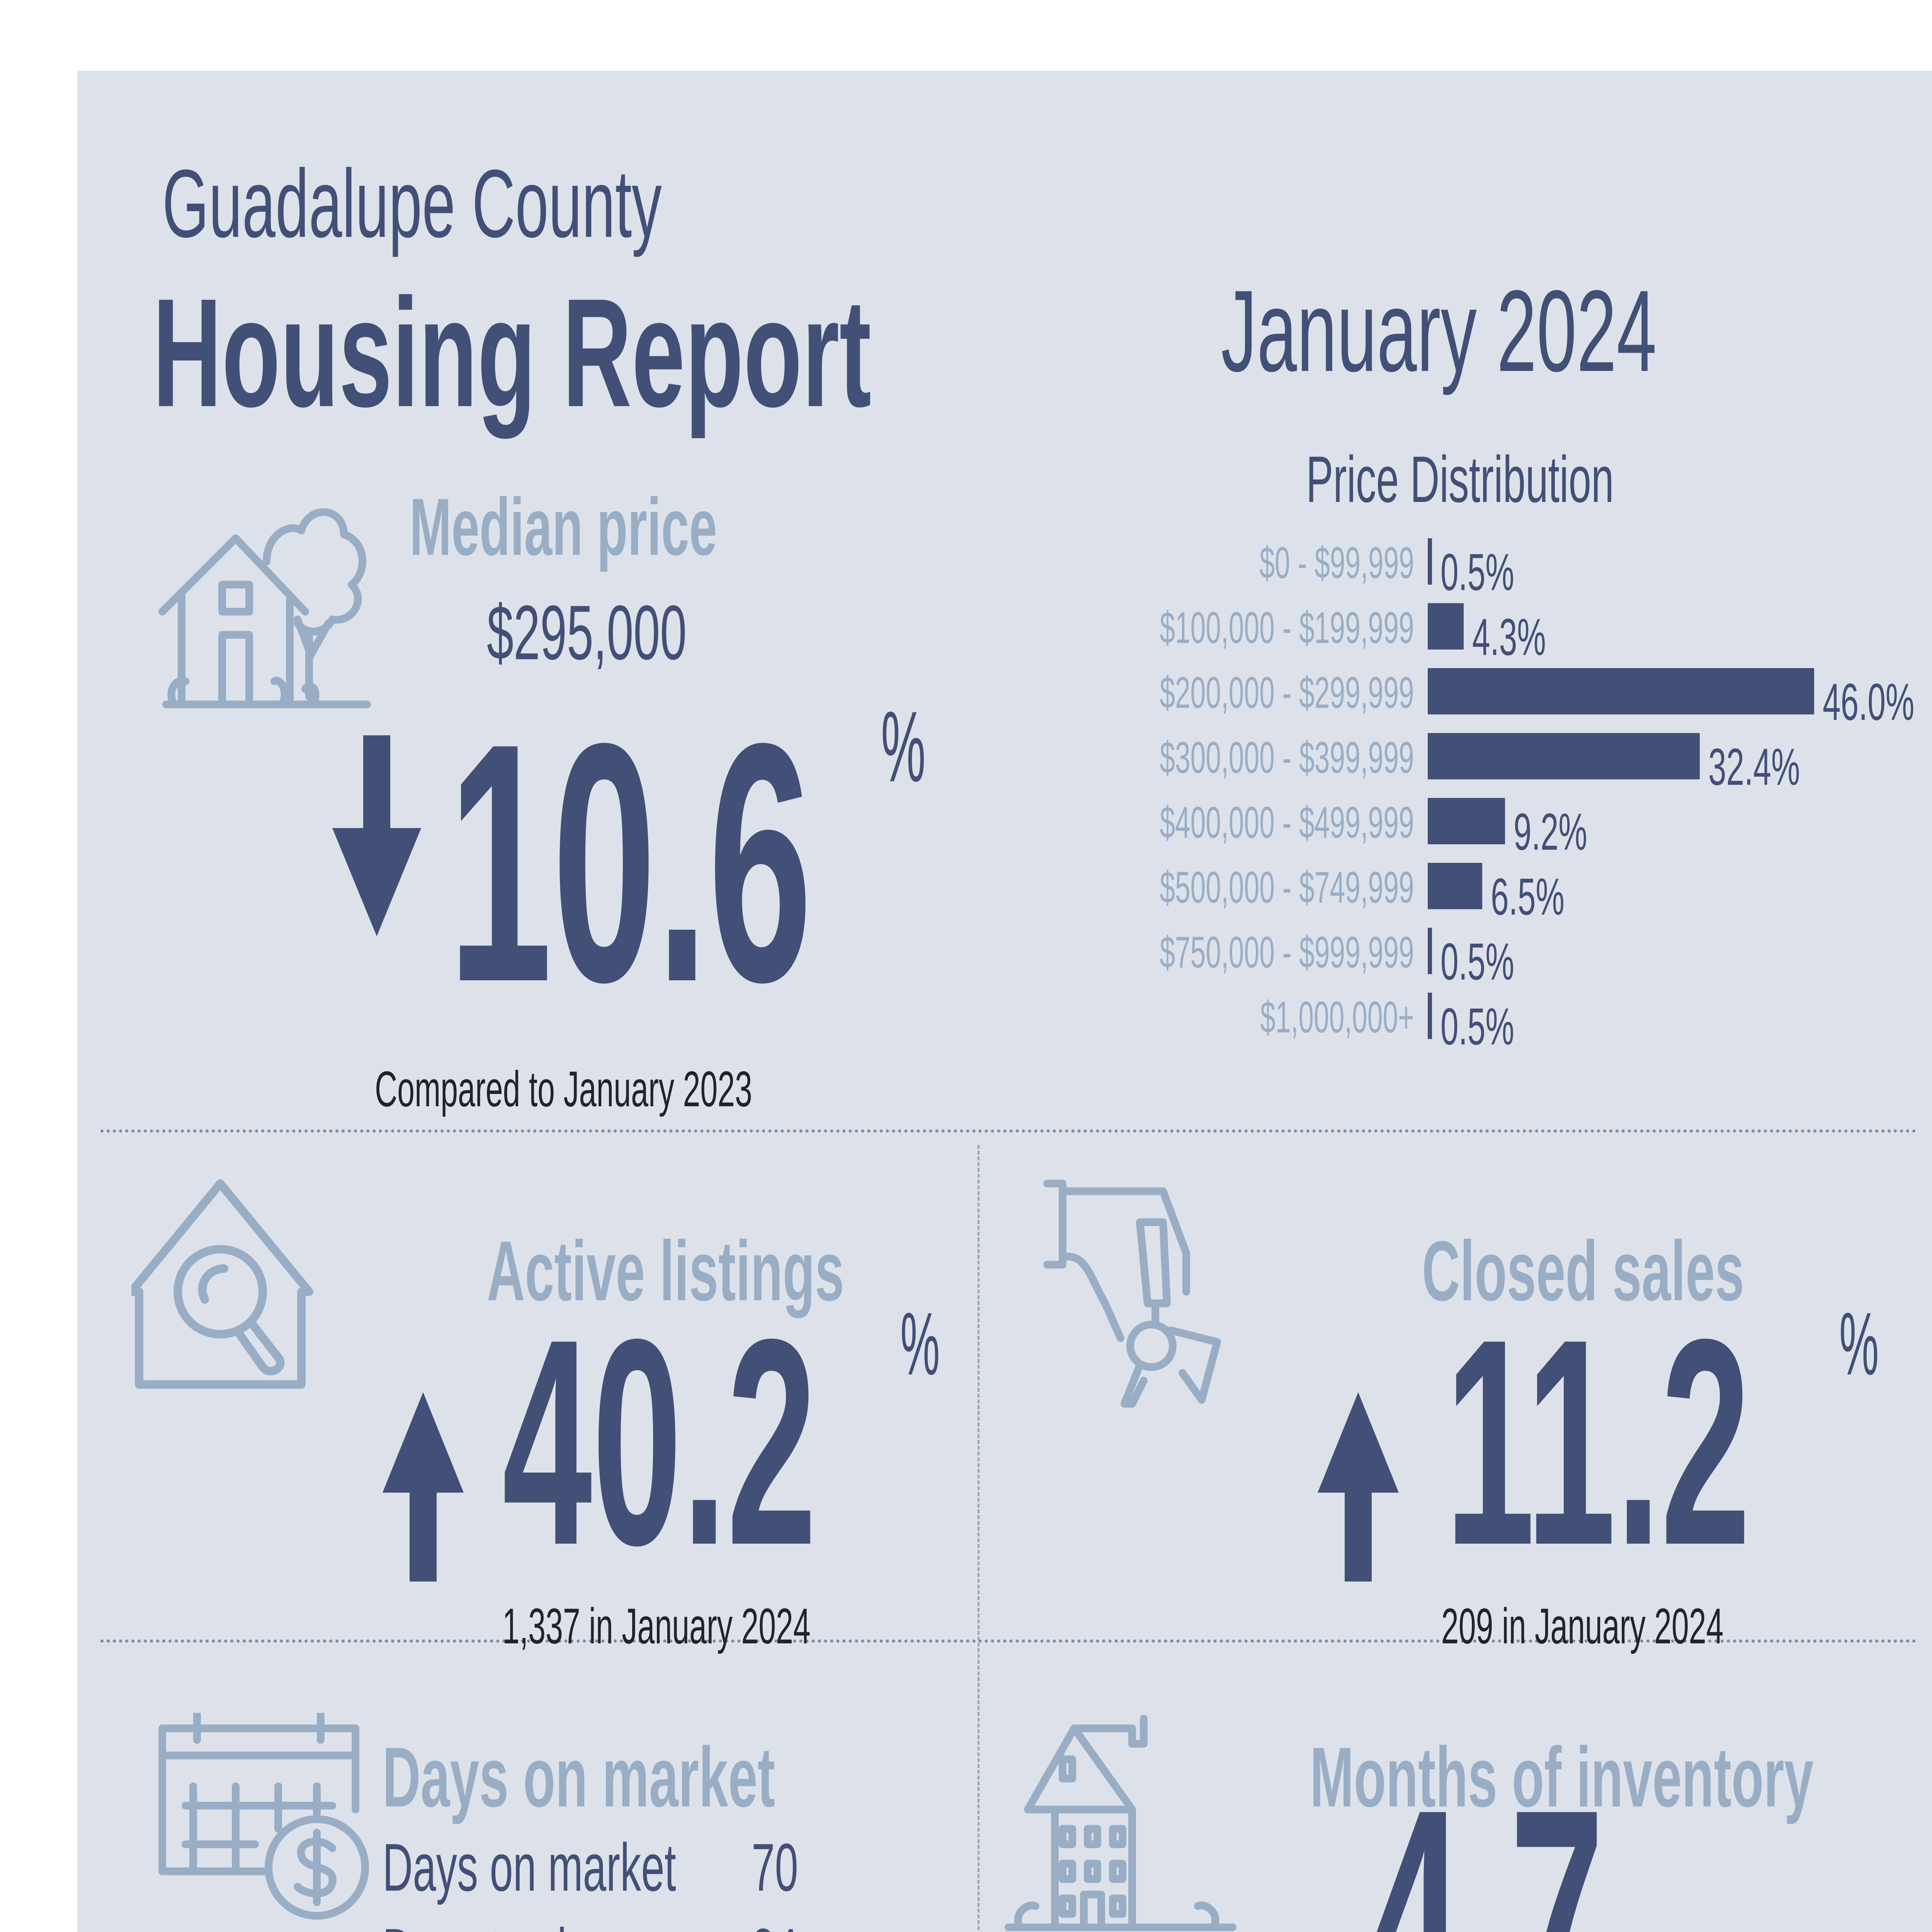 The image size is (1932, 1932). What do you see at coordinates (666, 1270) in the screenshot?
I see `active-listings-label: Active listings` at bounding box center [666, 1270].